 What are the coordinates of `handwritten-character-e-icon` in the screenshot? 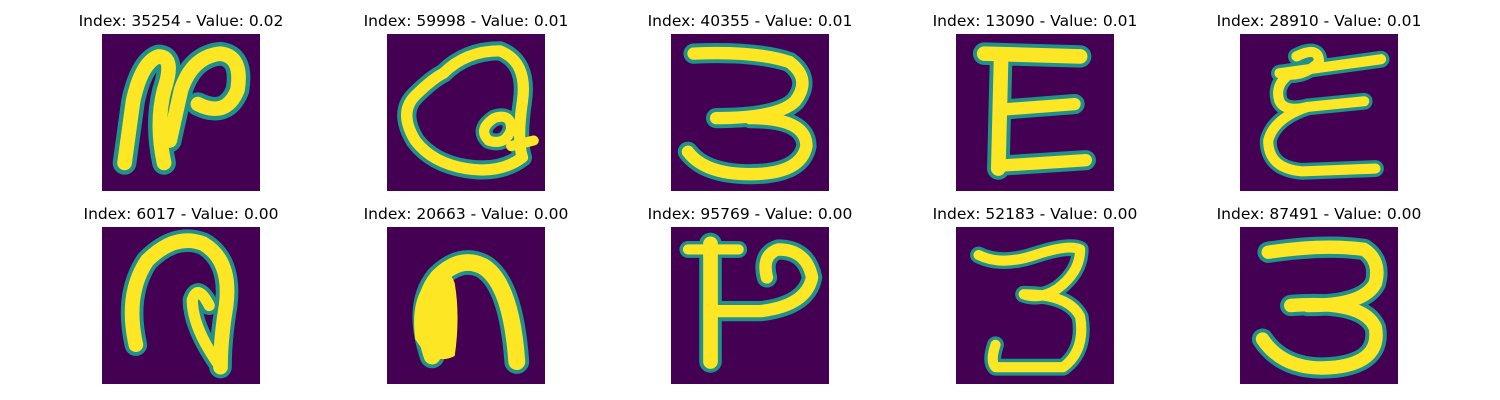 It's located at (1035, 112).